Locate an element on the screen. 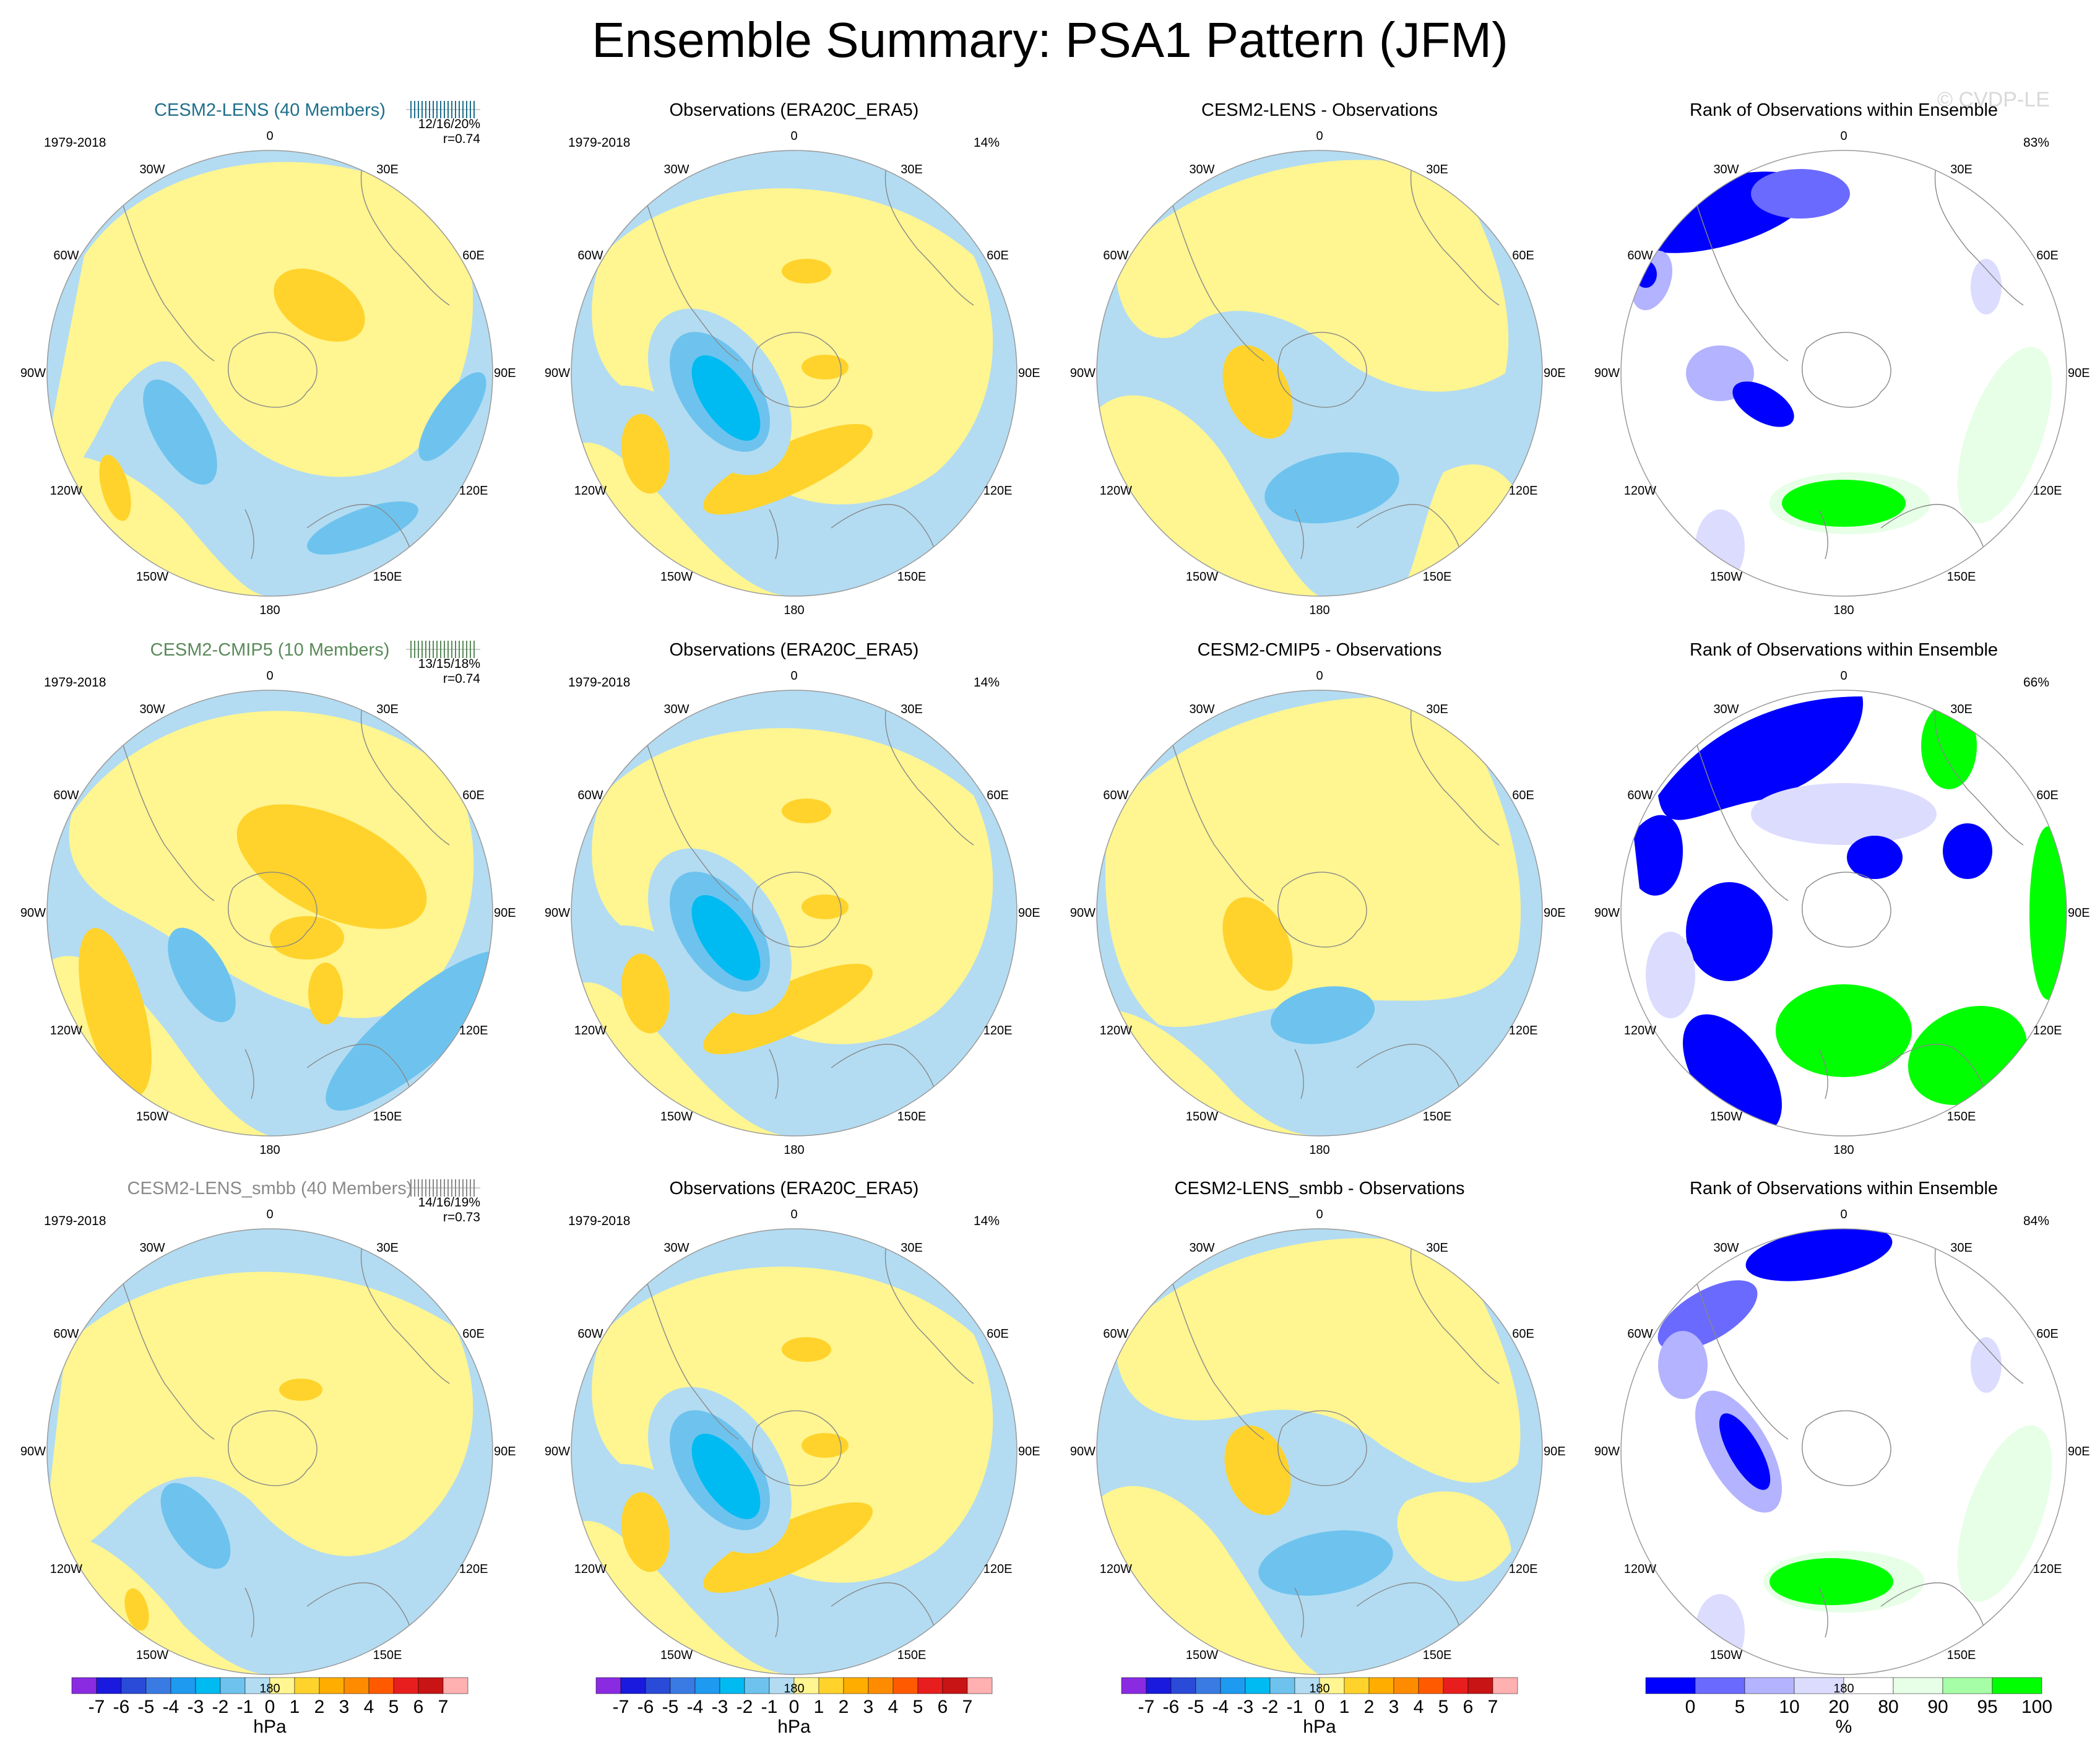  colorbar-tick-label: 1 is located at coordinates (818, 1707).